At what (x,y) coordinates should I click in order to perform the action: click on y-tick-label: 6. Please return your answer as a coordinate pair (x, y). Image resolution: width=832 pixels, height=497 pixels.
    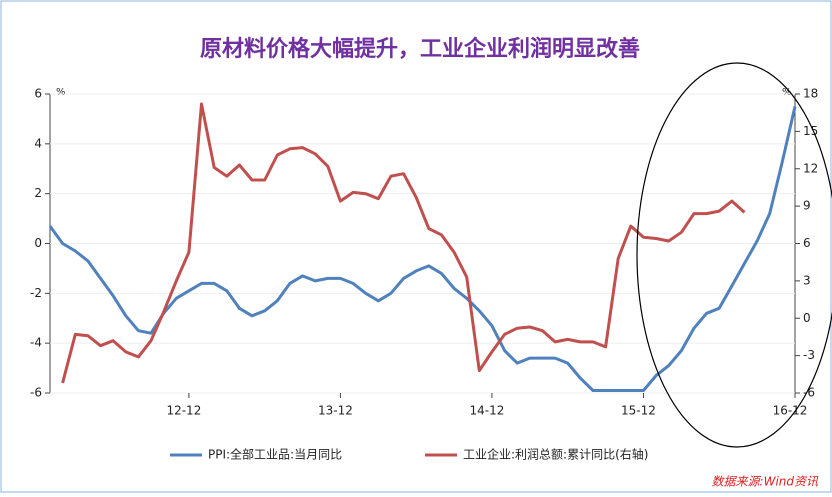
    Looking at the image, I should click on (38, 94).